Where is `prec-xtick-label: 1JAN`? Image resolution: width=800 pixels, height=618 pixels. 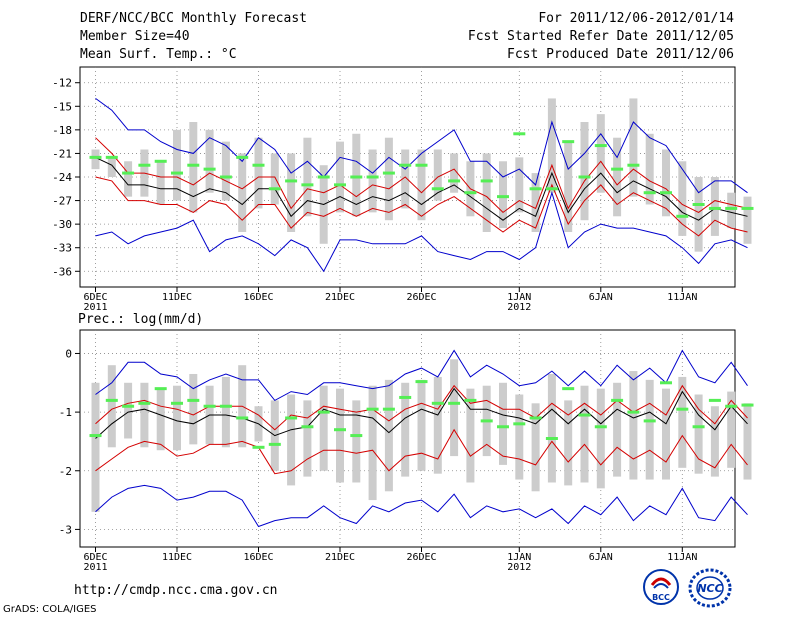
prec-xtick-label: 1JAN is located at coordinates (519, 557).